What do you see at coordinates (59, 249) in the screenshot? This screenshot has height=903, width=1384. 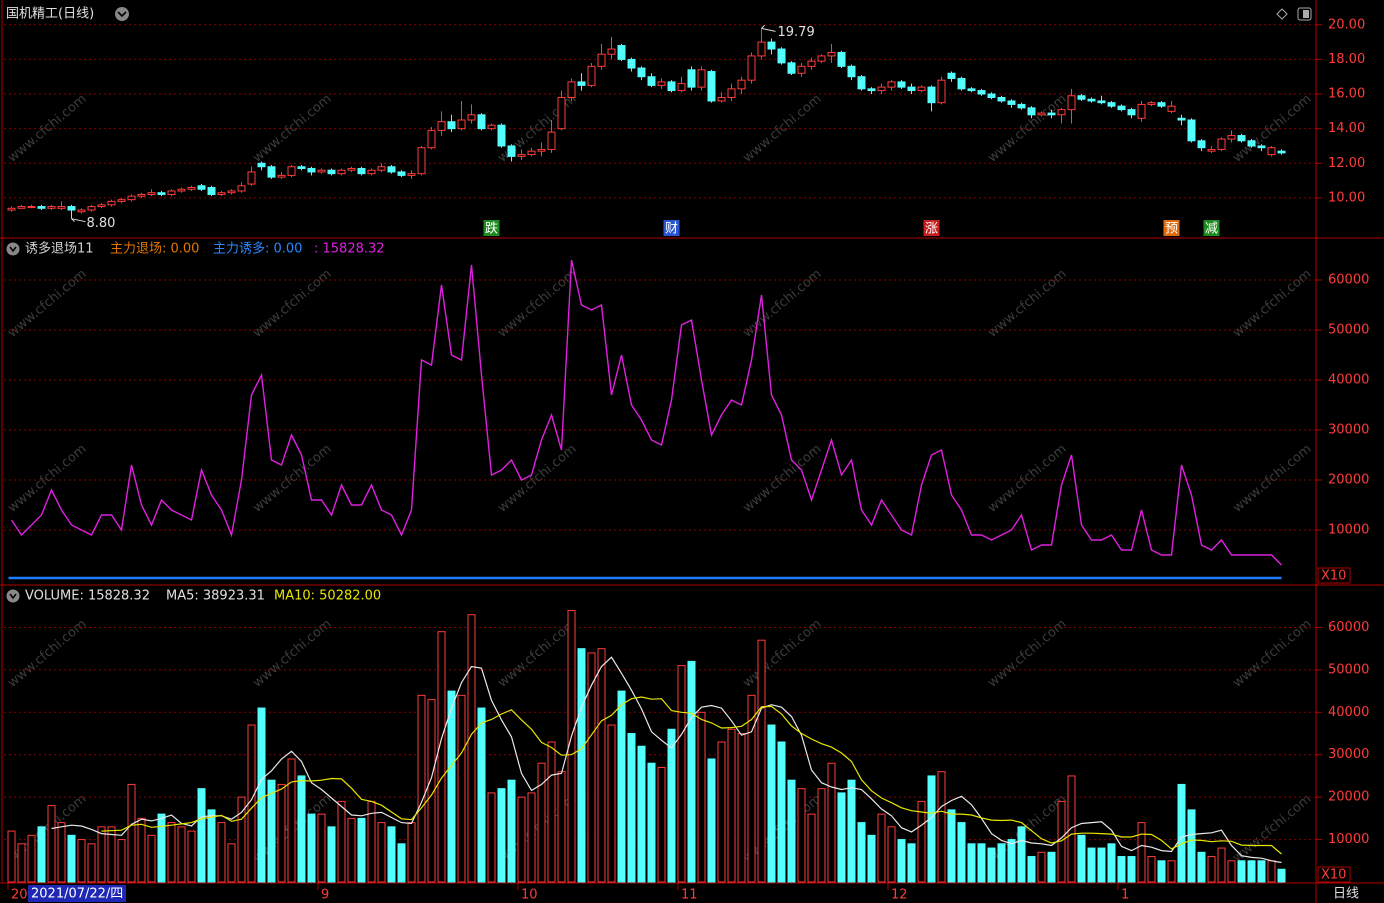 I see `indicator-name: 诱多退场11` at bounding box center [59, 249].